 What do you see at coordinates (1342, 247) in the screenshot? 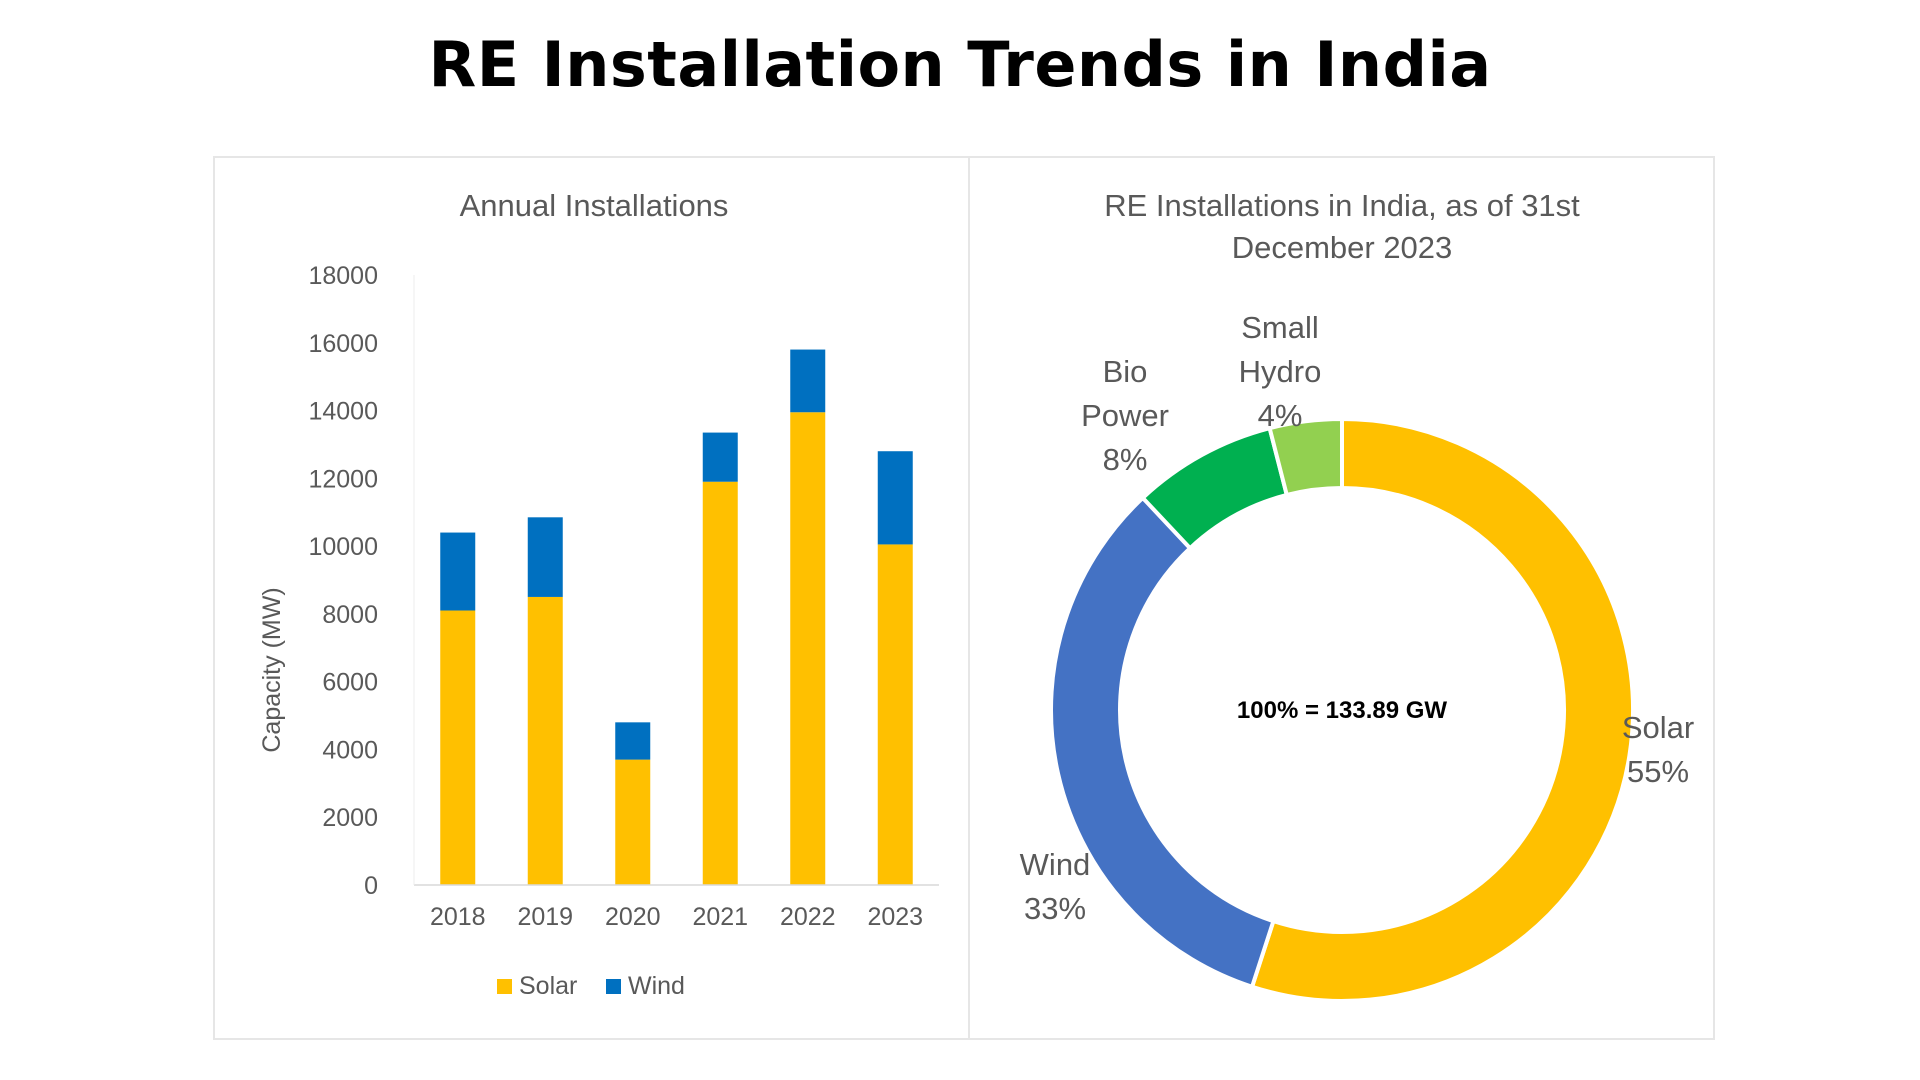
I see `donut-chart-title-line-2: December 2023` at bounding box center [1342, 247].